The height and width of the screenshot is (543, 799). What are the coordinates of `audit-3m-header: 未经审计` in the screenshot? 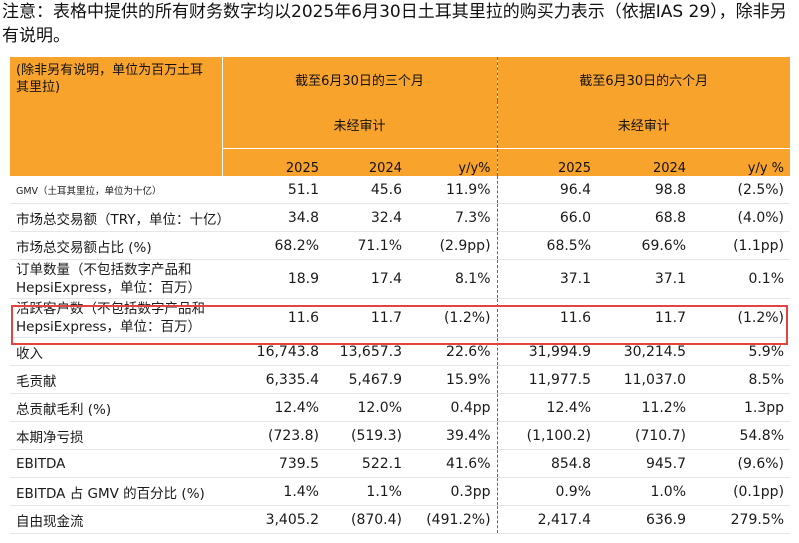 It's located at (360, 125).